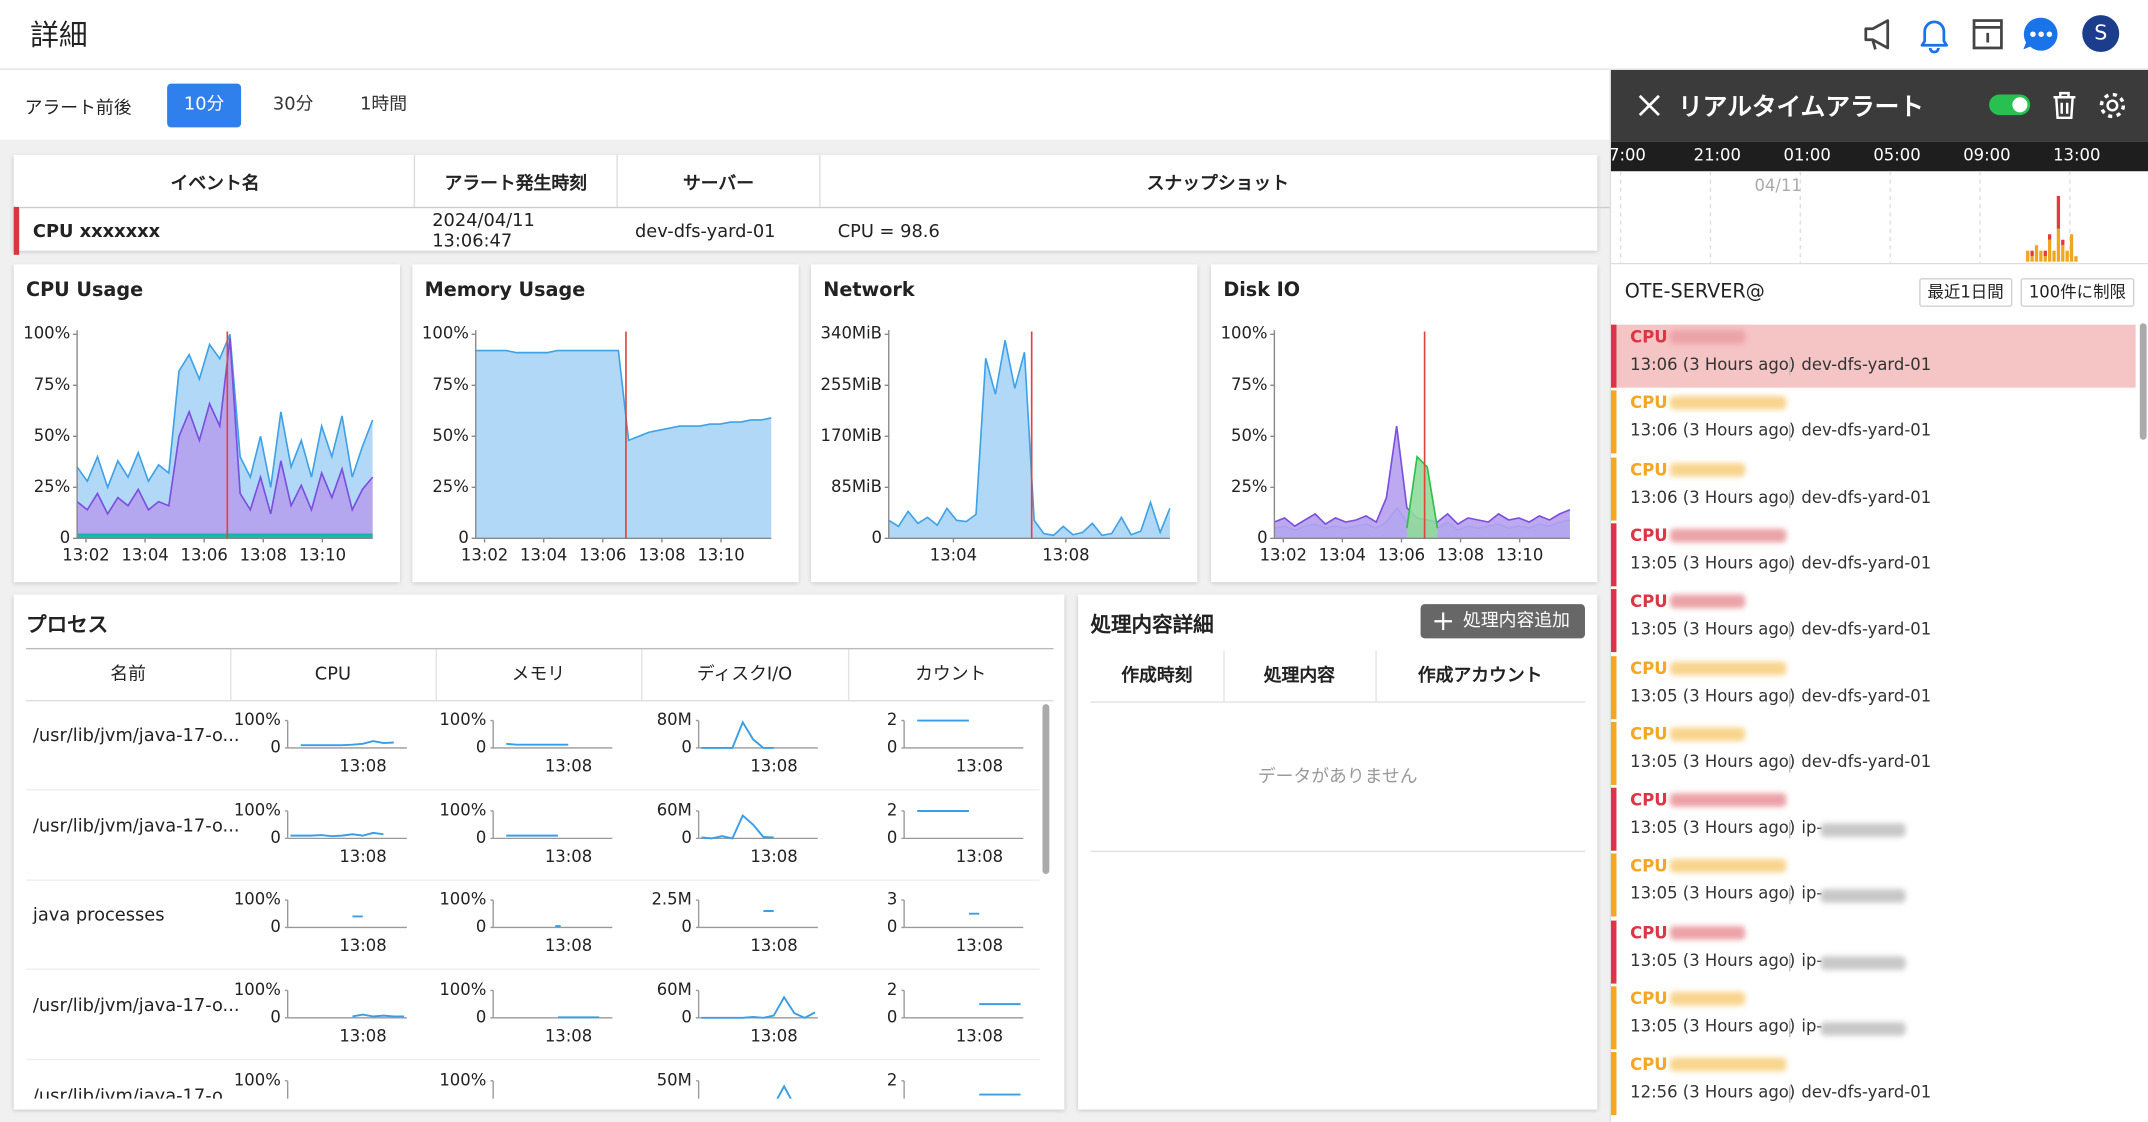  Describe the element at coordinates (1249, 486) in the screenshot. I see `y-tick-label: 25%` at that location.